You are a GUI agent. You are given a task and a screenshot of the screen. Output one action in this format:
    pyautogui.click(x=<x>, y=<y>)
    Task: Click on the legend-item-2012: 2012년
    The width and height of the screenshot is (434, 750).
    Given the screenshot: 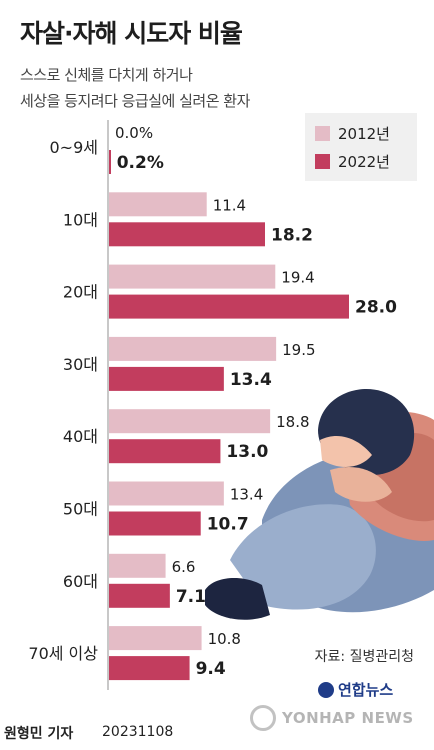 What is the action you would take?
    pyautogui.click(x=352, y=133)
    